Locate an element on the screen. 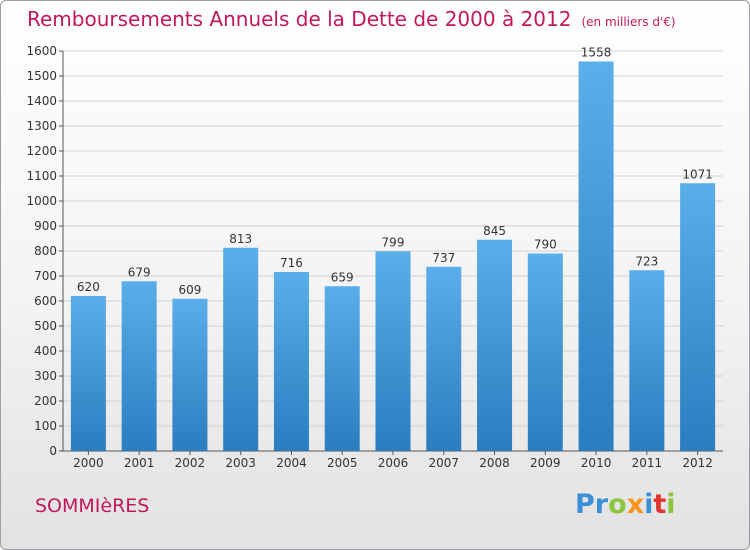 Image resolution: width=750 pixels, height=550 pixels. data-label: 716 is located at coordinates (291, 263).